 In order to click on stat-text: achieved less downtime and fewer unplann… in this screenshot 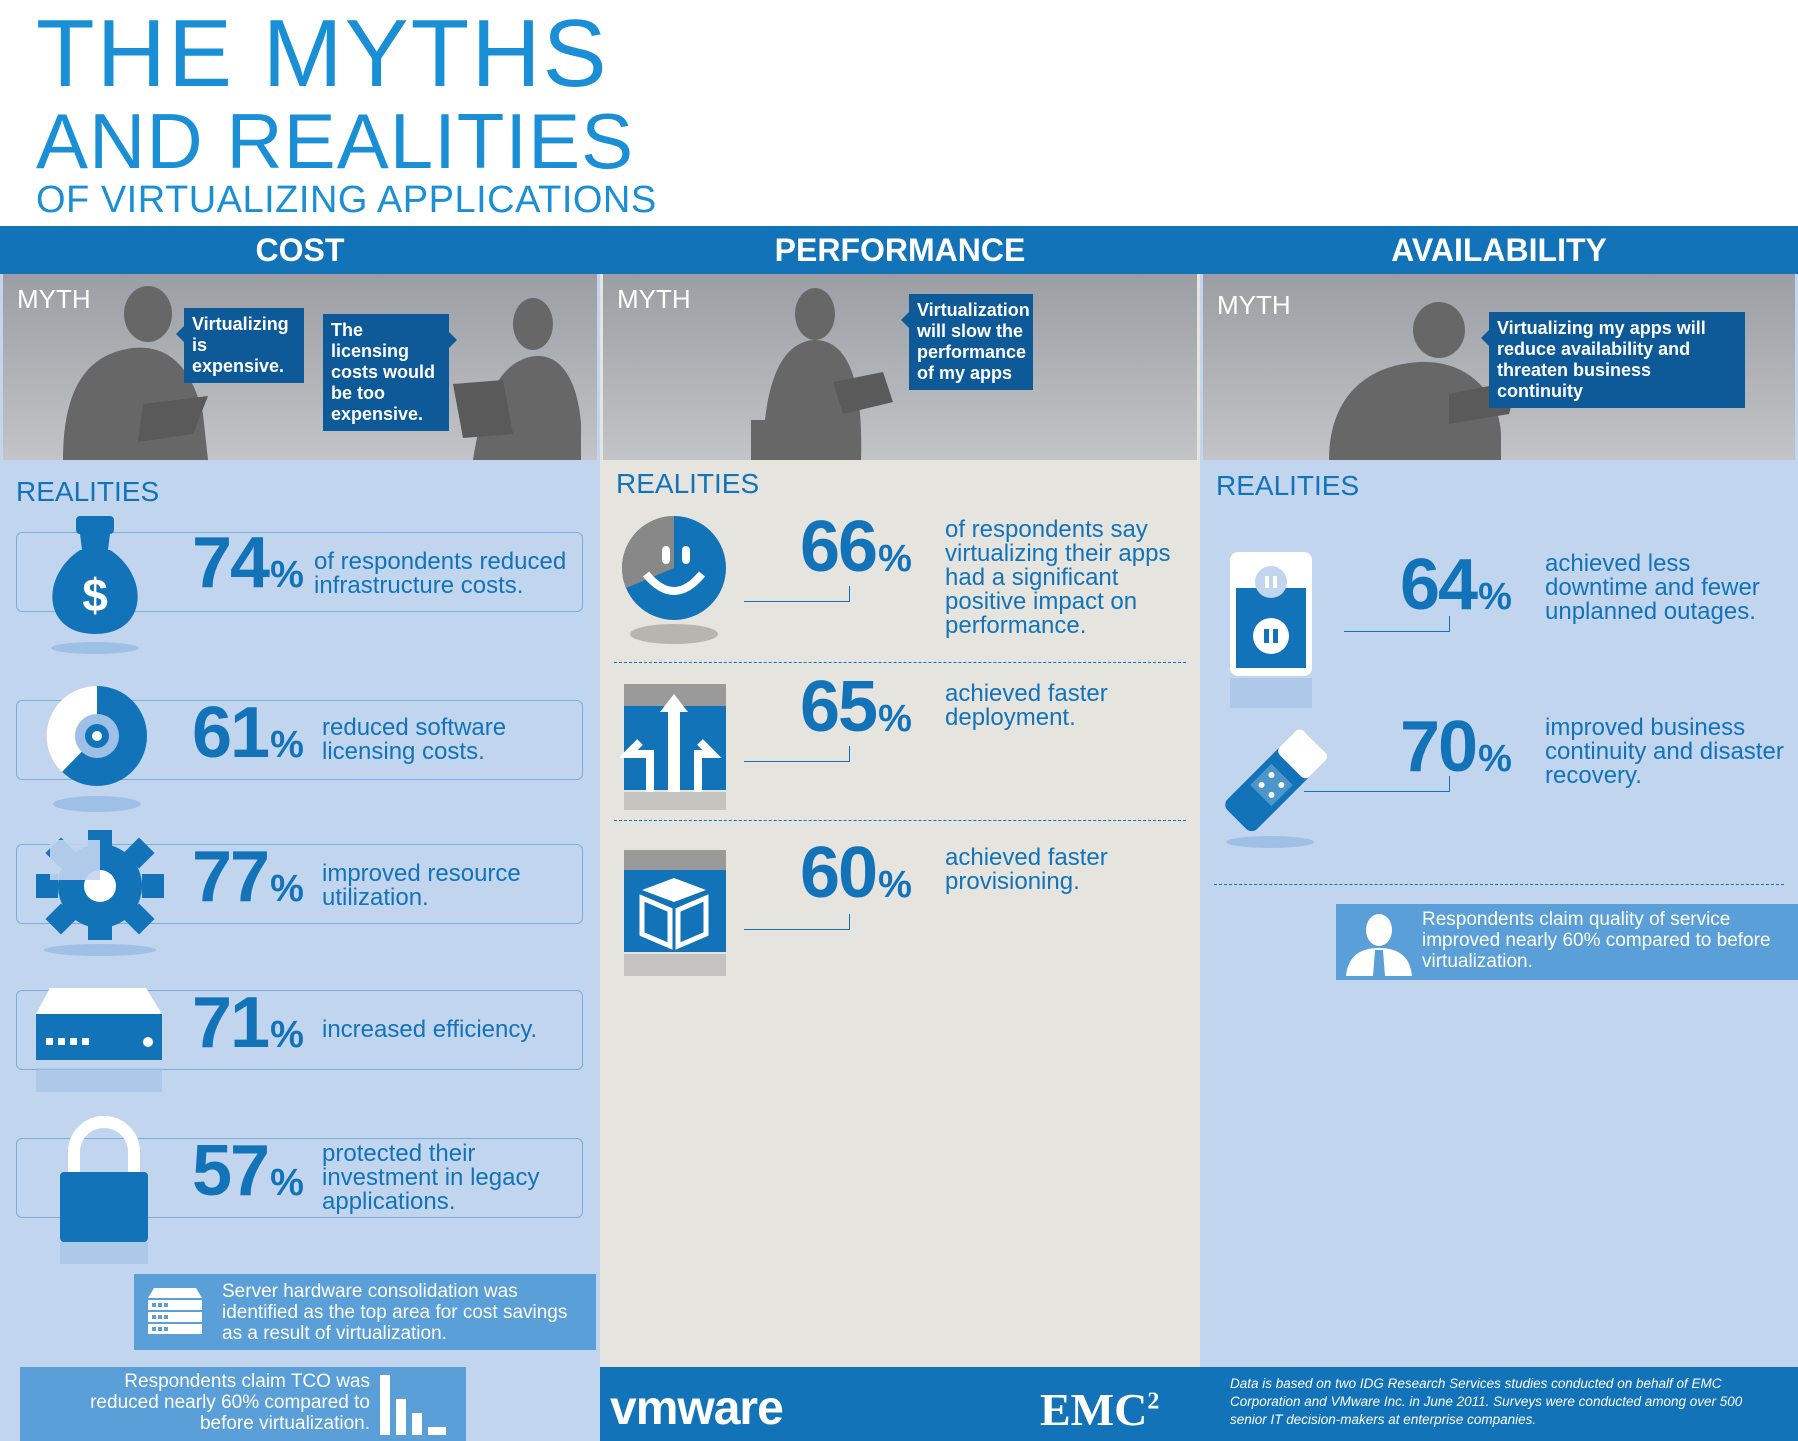, I will do `click(1652, 587)`.